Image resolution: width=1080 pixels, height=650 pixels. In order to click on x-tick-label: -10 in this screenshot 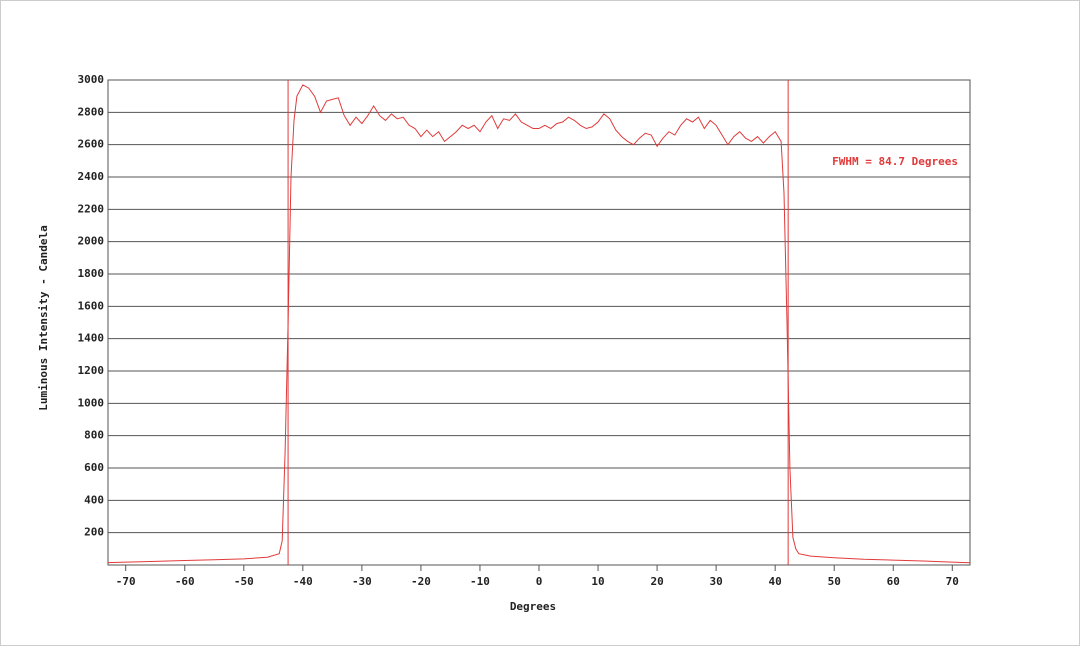, I will do `click(480, 581)`.